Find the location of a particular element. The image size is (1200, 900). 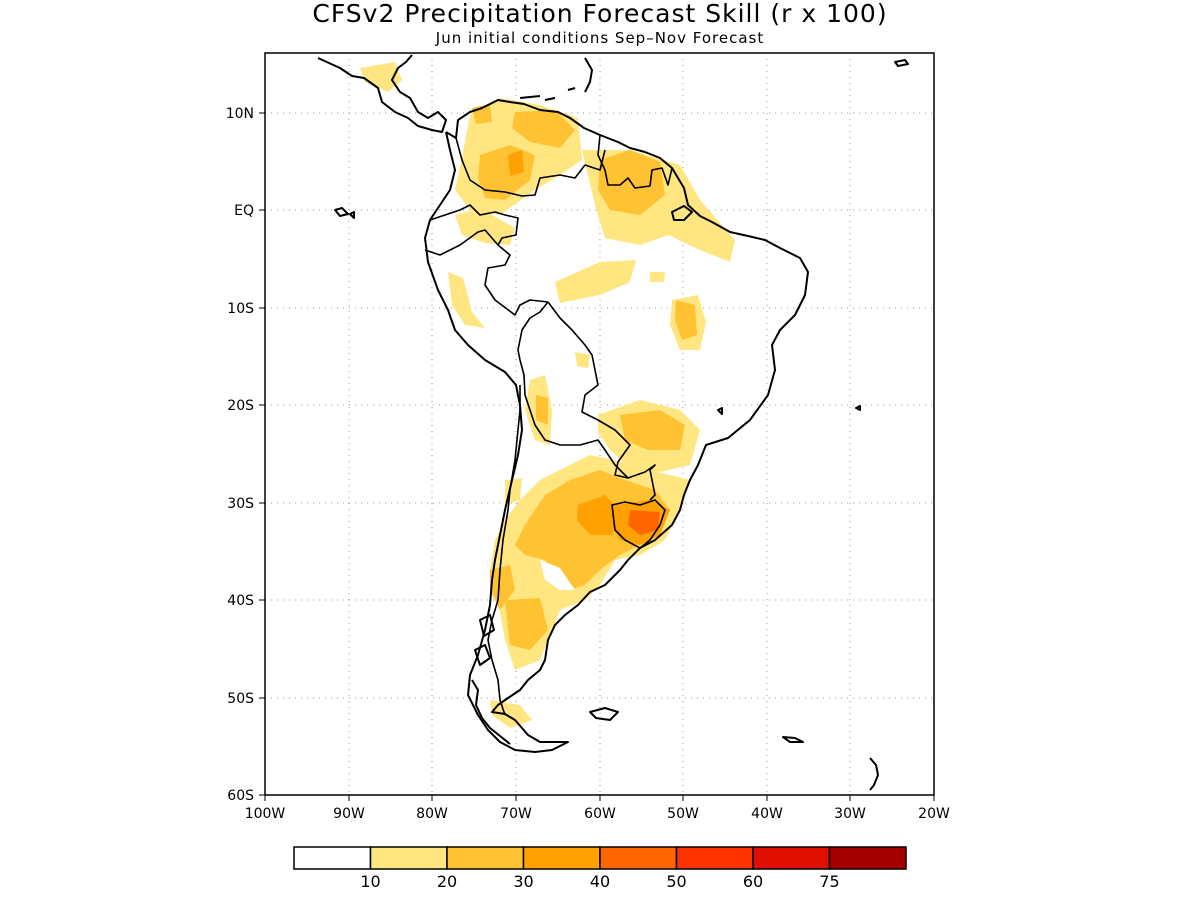

lon-label-90w: 90W is located at coordinates (349, 814).